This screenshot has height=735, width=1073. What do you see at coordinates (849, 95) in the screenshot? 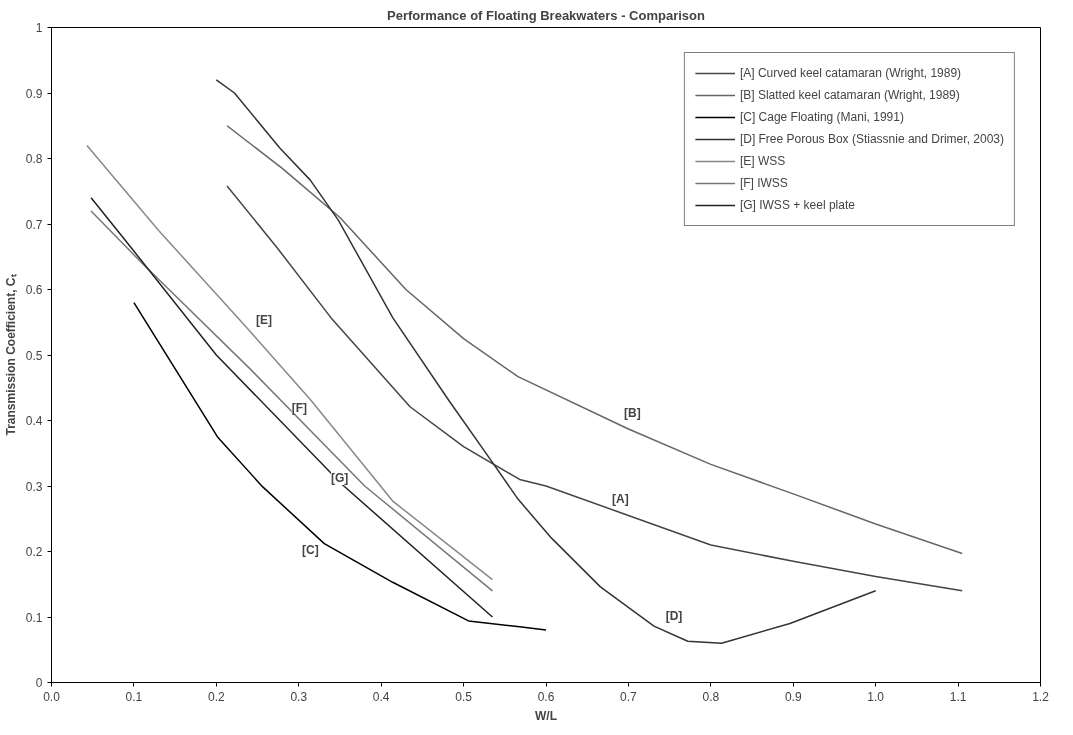
I see `legend-label: [B] Slatted keel catamaran (Wright, 1989)` at bounding box center [849, 95].